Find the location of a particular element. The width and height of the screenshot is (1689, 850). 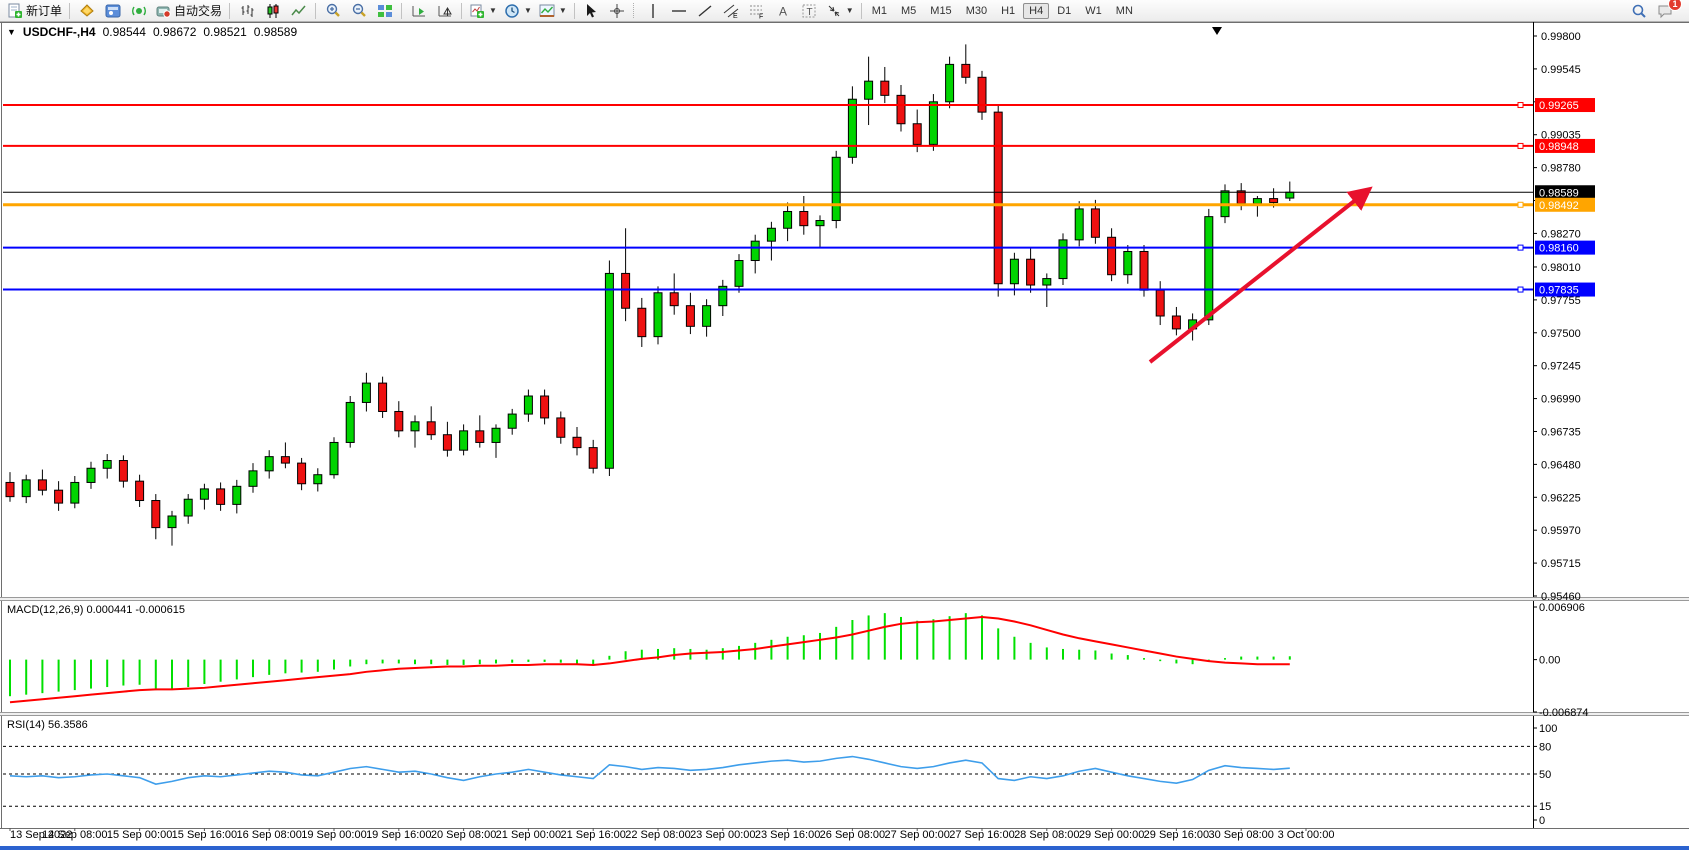

timeframe-button-mn: MN is located at coordinates (1124, 10).